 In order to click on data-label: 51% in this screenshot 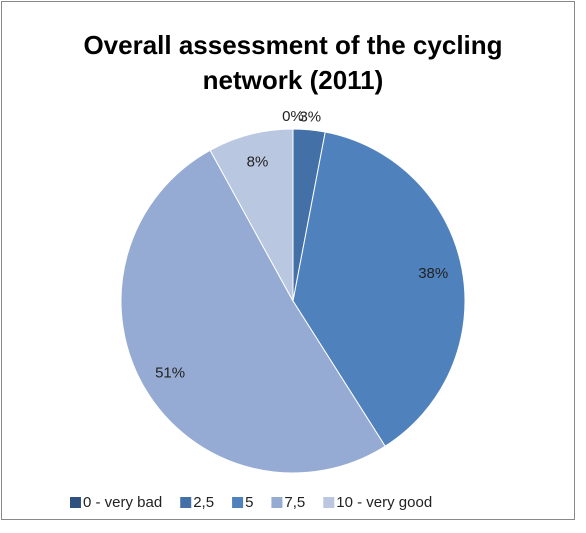, I will do `click(170, 373)`.